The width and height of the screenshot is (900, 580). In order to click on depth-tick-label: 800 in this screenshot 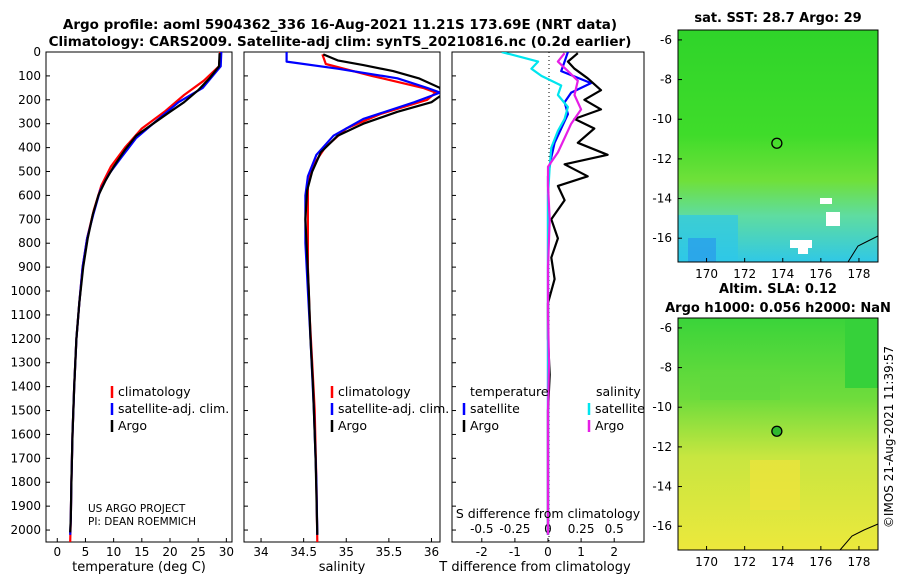, I will do `click(29, 243)`.